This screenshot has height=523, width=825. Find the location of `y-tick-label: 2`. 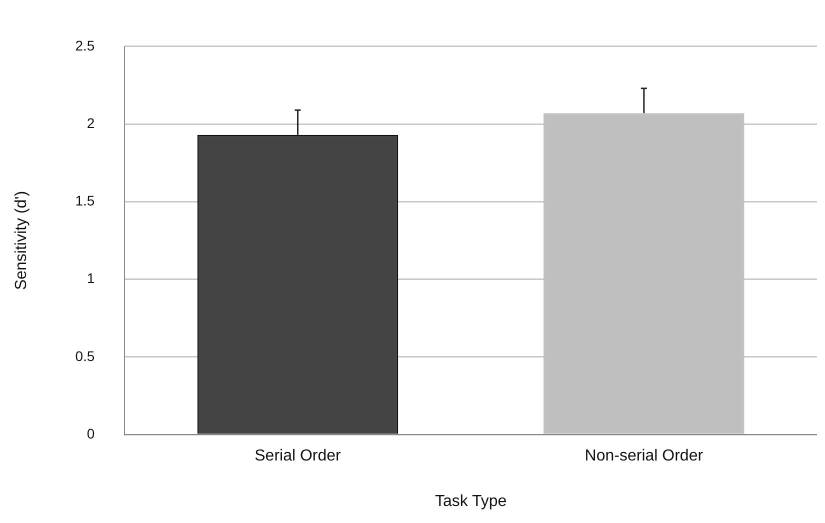

y-tick-label: 2 is located at coordinates (90, 122).